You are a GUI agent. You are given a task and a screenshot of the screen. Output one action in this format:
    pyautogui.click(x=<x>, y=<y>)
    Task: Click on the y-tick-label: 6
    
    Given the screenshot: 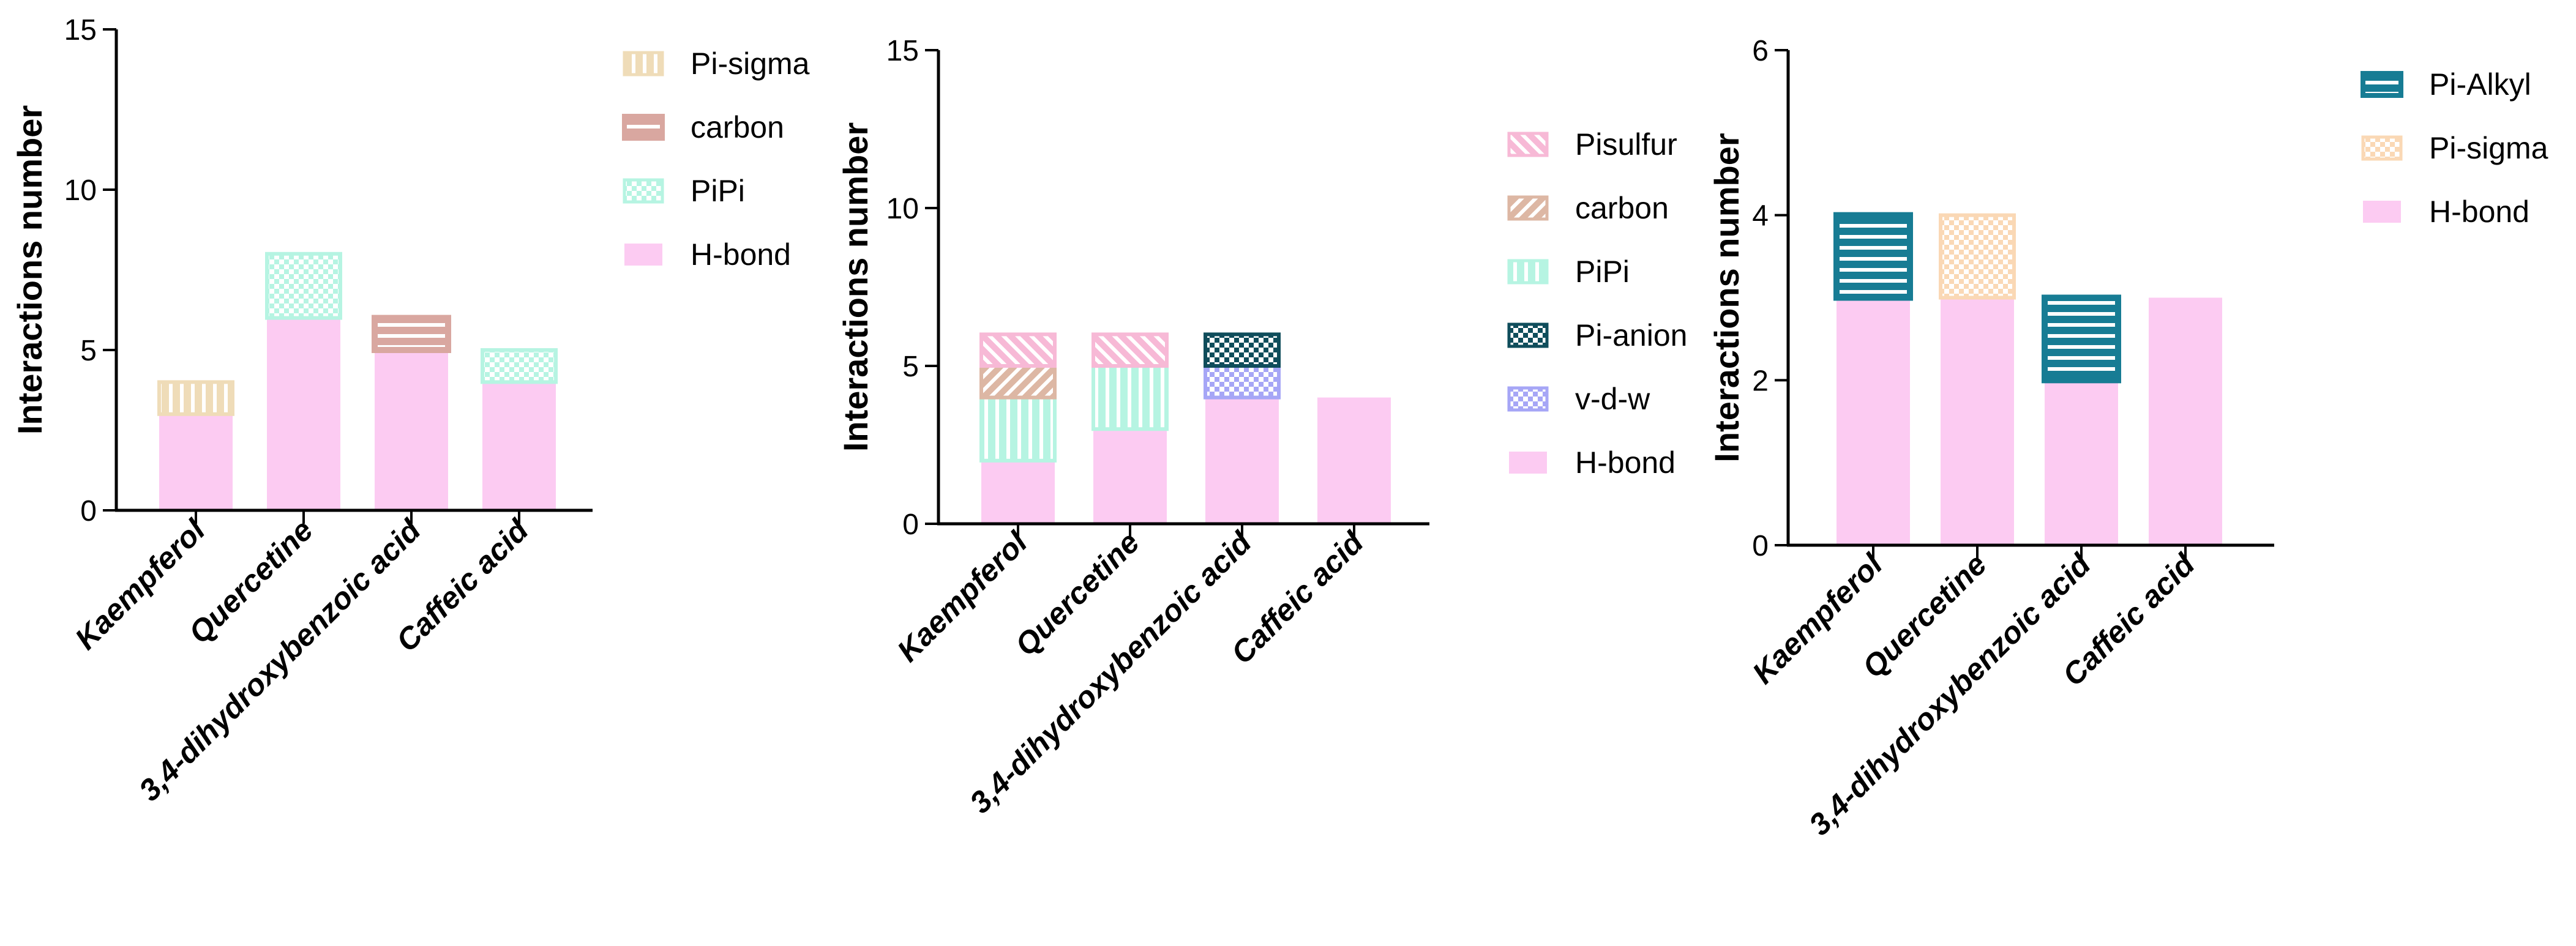 What is the action you would take?
    pyautogui.click(x=1760, y=51)
    